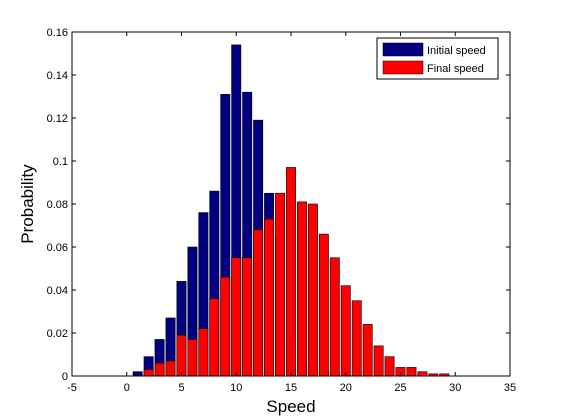 The image size is (561, 420). Describe the element at coordinates (57, 205) in the screenshot. I see `y-tick-label: 0.08` at that location.